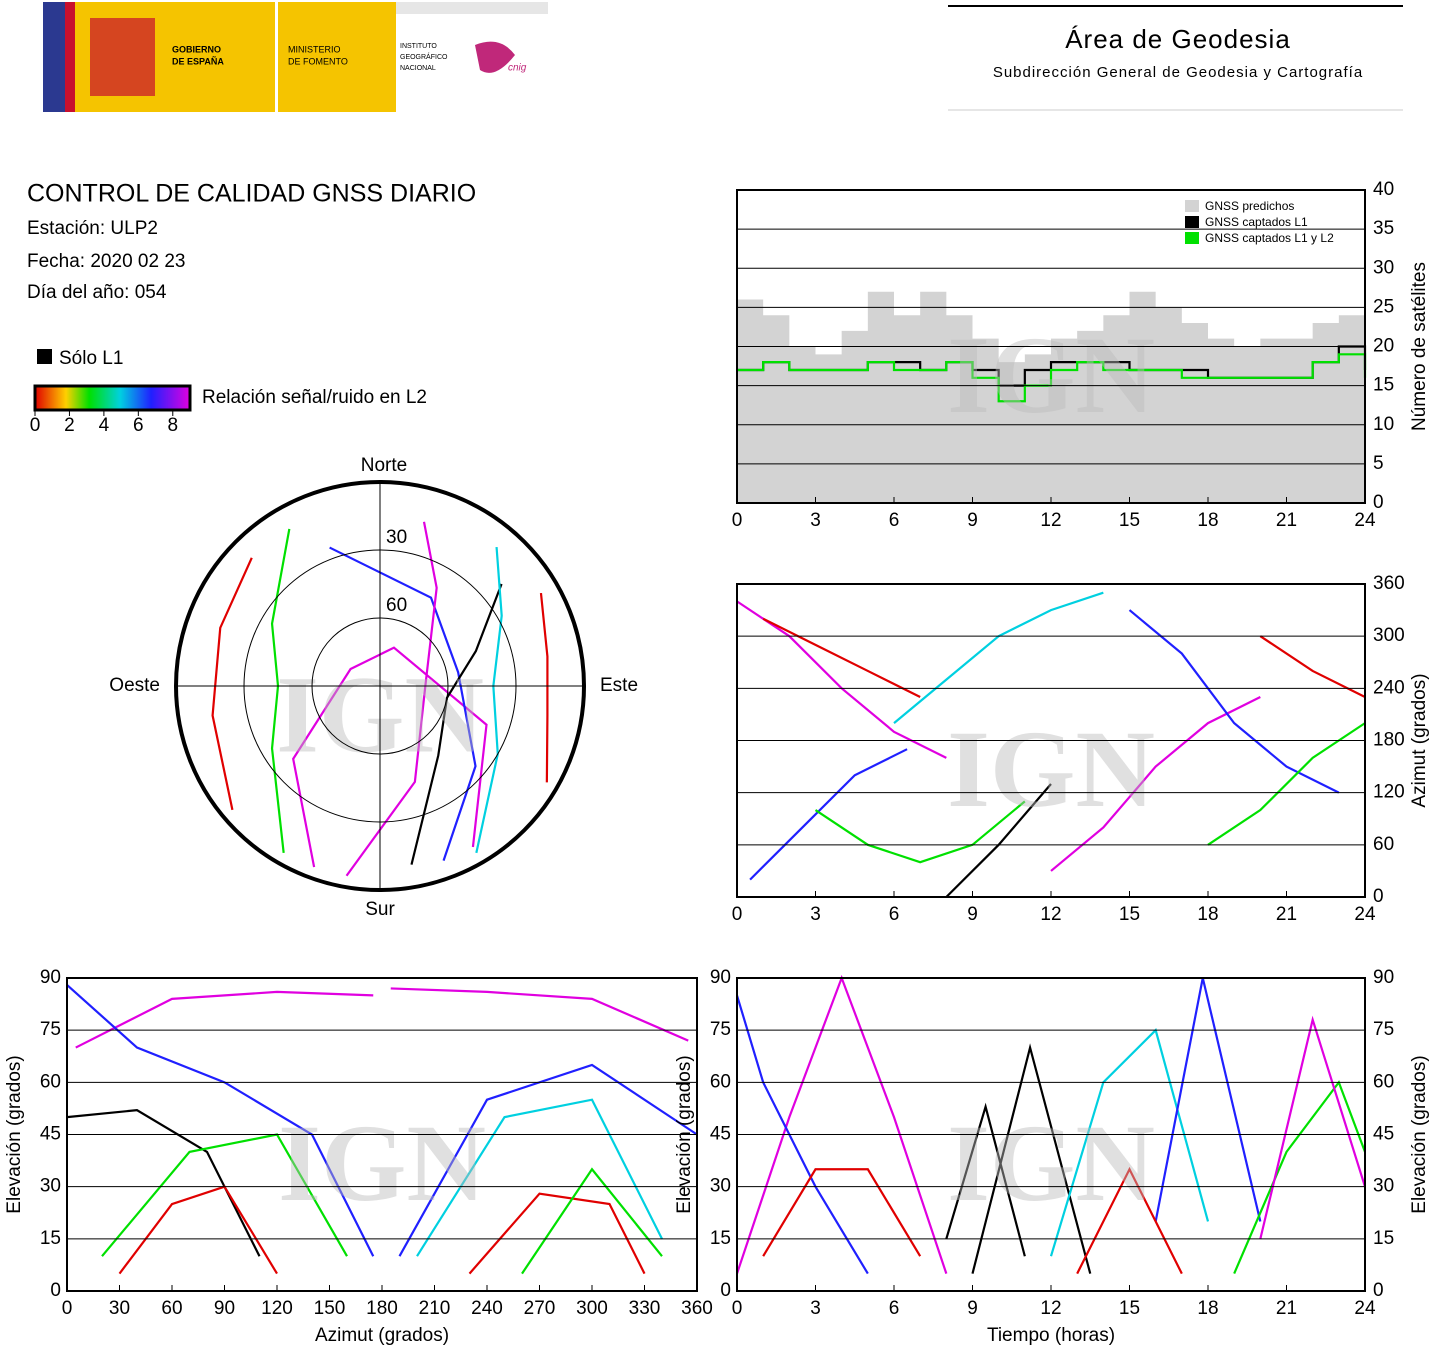  Describe the element at coordinates (97, 292) in the screenshot. I see `day-of-year: Día del año: 054` at that location.